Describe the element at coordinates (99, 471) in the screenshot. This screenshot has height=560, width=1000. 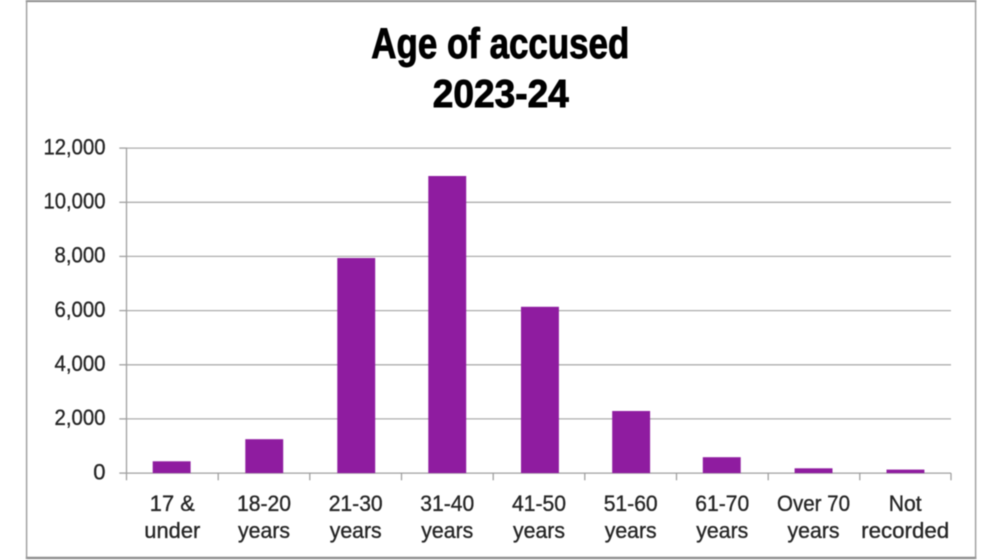
I see `svg-text: 0` at that location.